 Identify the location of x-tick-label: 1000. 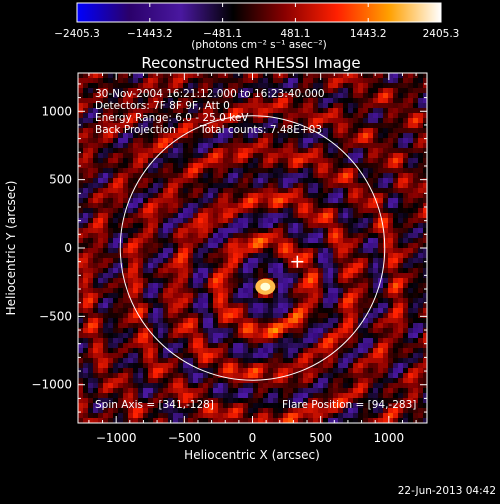
(389, 438).